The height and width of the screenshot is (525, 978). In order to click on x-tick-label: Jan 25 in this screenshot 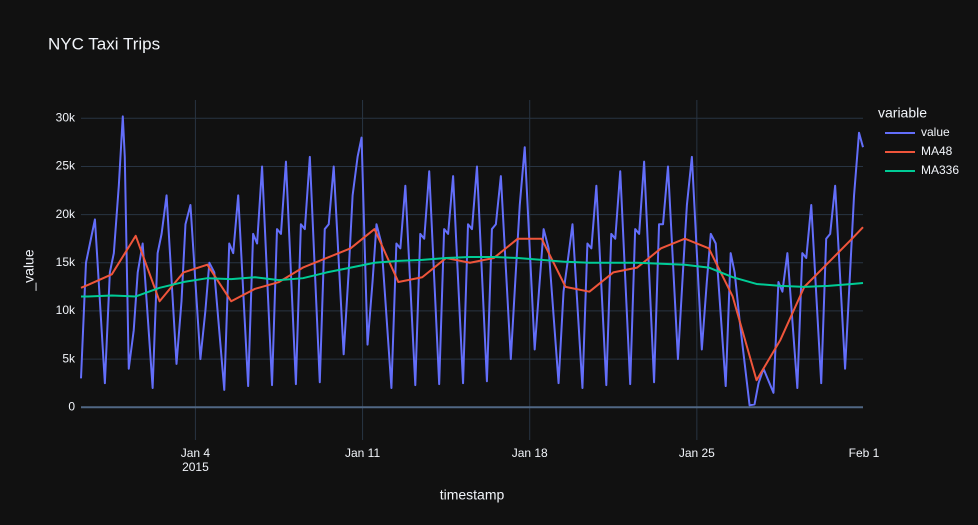, I will do `click(697, 453)`.